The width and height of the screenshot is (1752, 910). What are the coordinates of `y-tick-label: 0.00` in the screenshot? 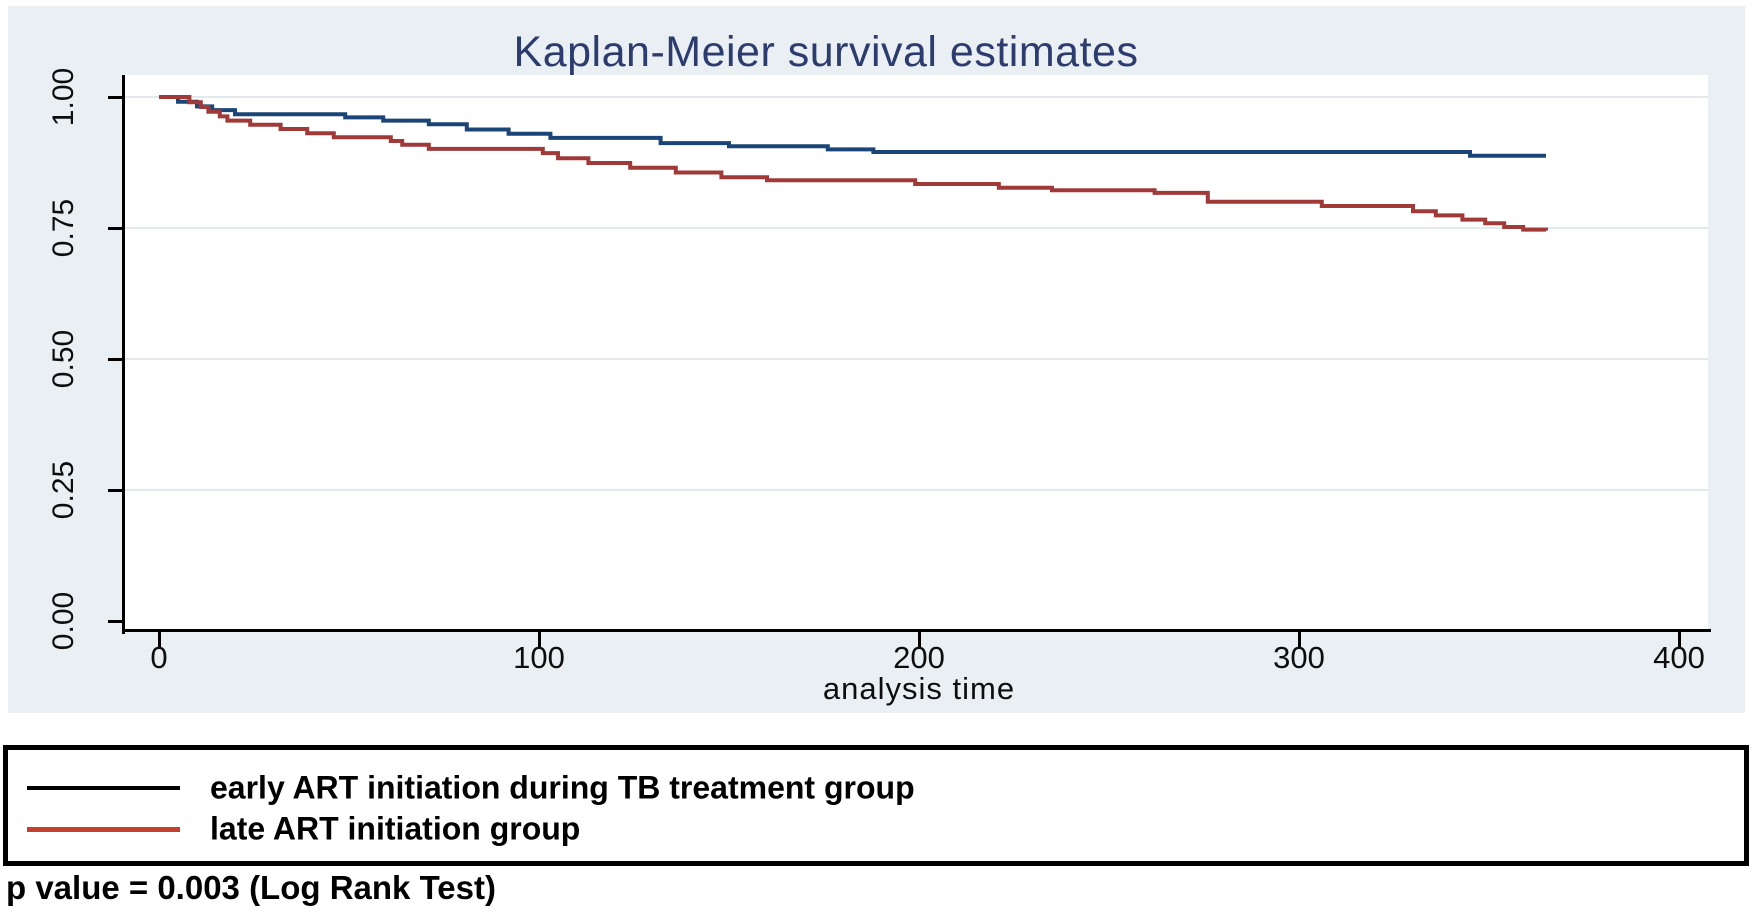 It's located at (63, 621).